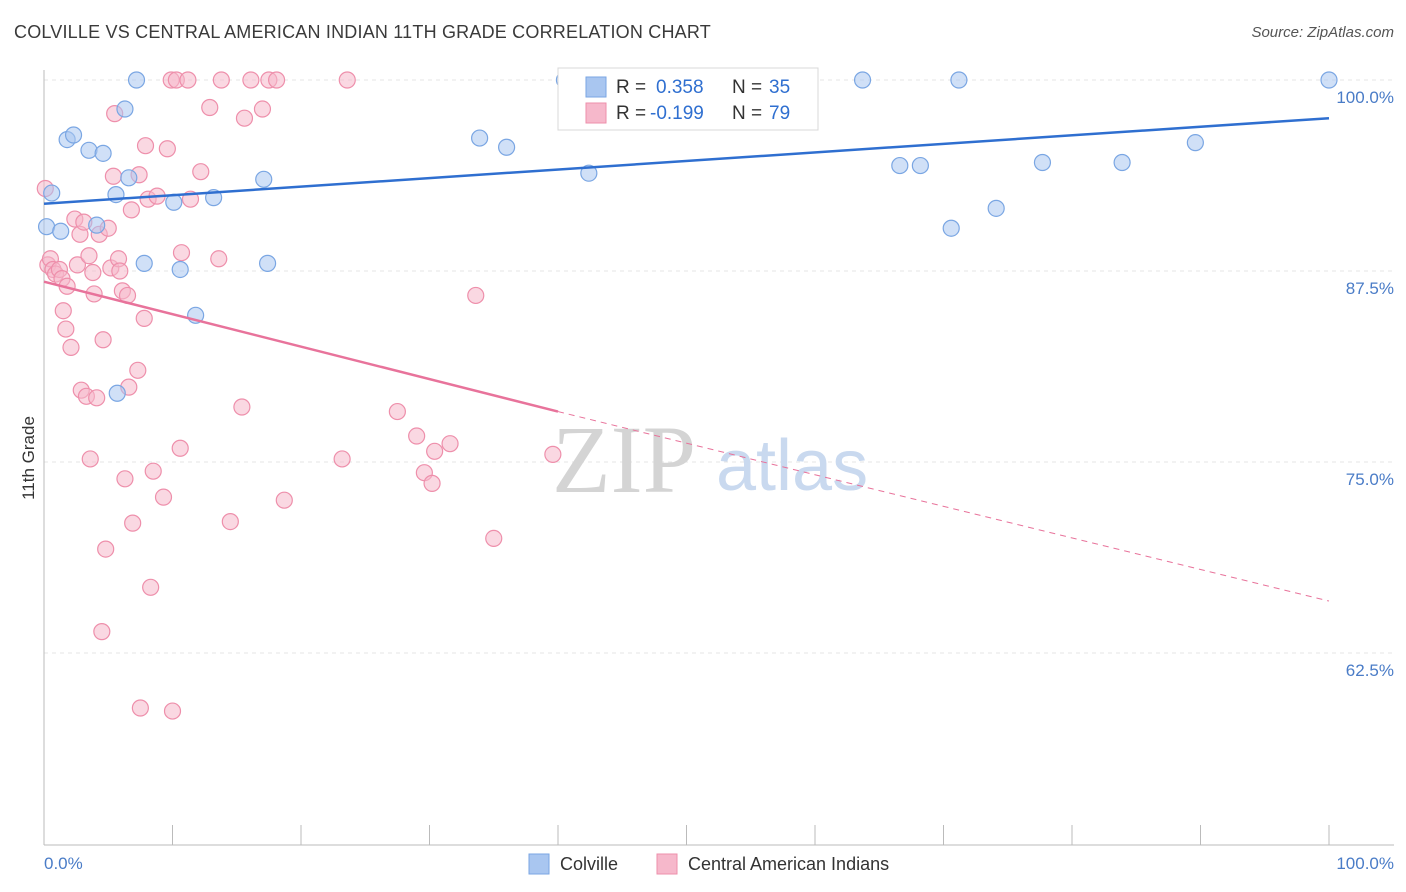  Describe the element at coordinates (779, 113) in the screenshot. I see `legend-n-value-cai: 79` at that location.